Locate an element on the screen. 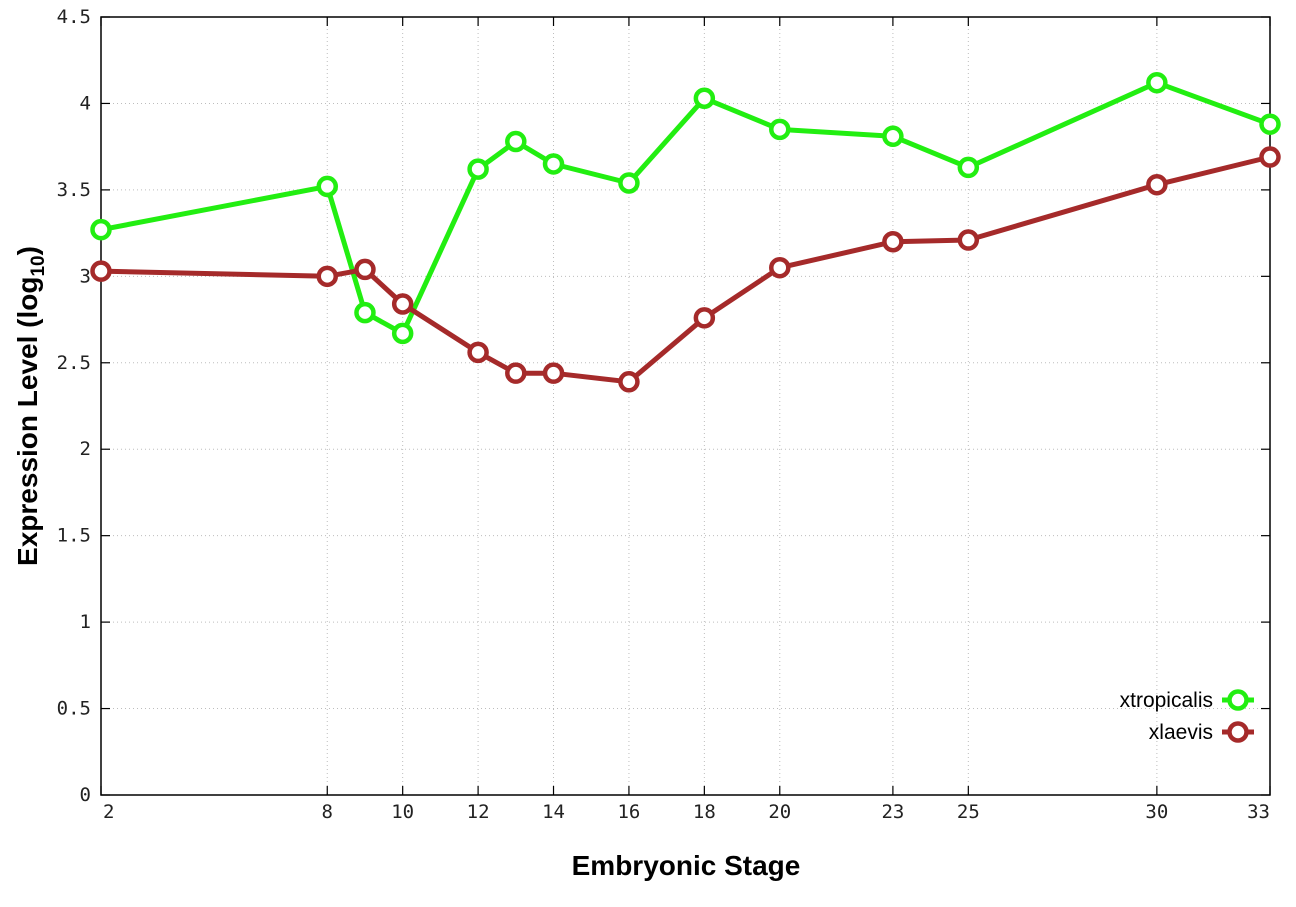 The image size is (1296, 907). y-tick-label: 2 is located at coordinates (85, 449).